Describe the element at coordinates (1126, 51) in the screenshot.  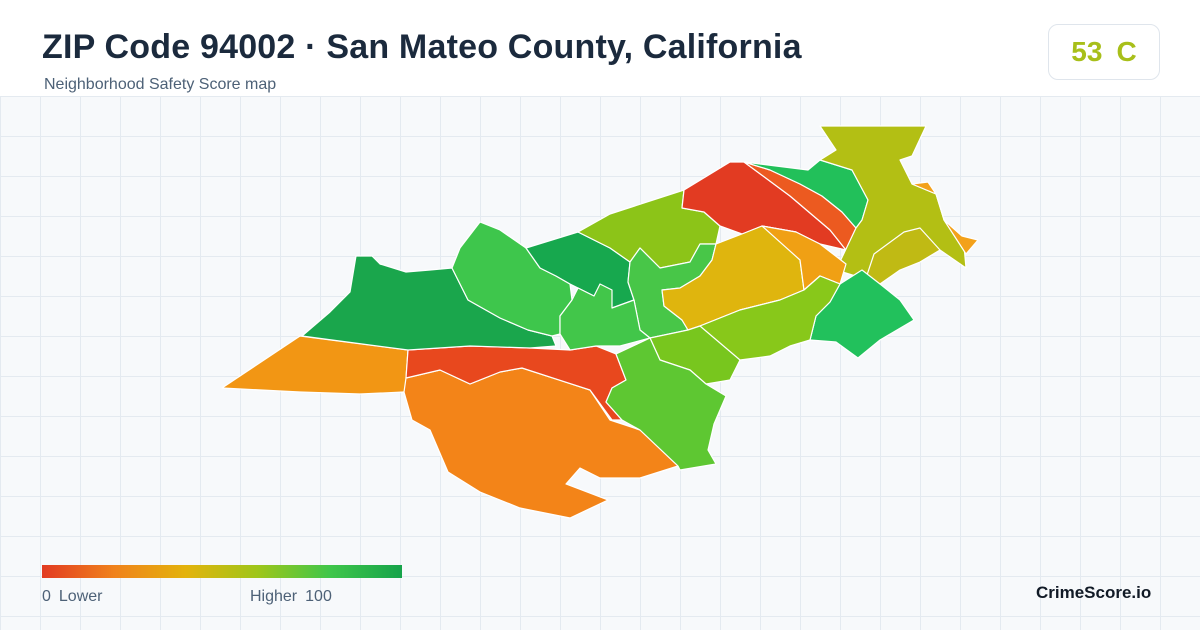
I see `score-grade: C` at that location.